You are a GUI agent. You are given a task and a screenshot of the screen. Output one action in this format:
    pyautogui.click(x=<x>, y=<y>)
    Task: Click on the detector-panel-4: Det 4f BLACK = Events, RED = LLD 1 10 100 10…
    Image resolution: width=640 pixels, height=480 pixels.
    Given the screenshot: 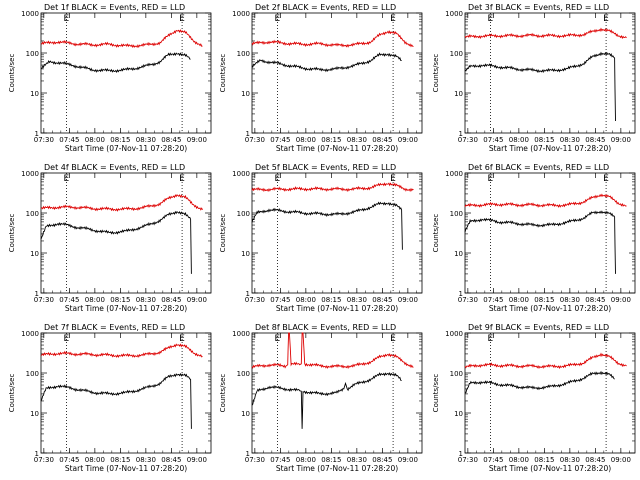 What is the action you would take?
    pyautogui.click(x=110, y=238)
    